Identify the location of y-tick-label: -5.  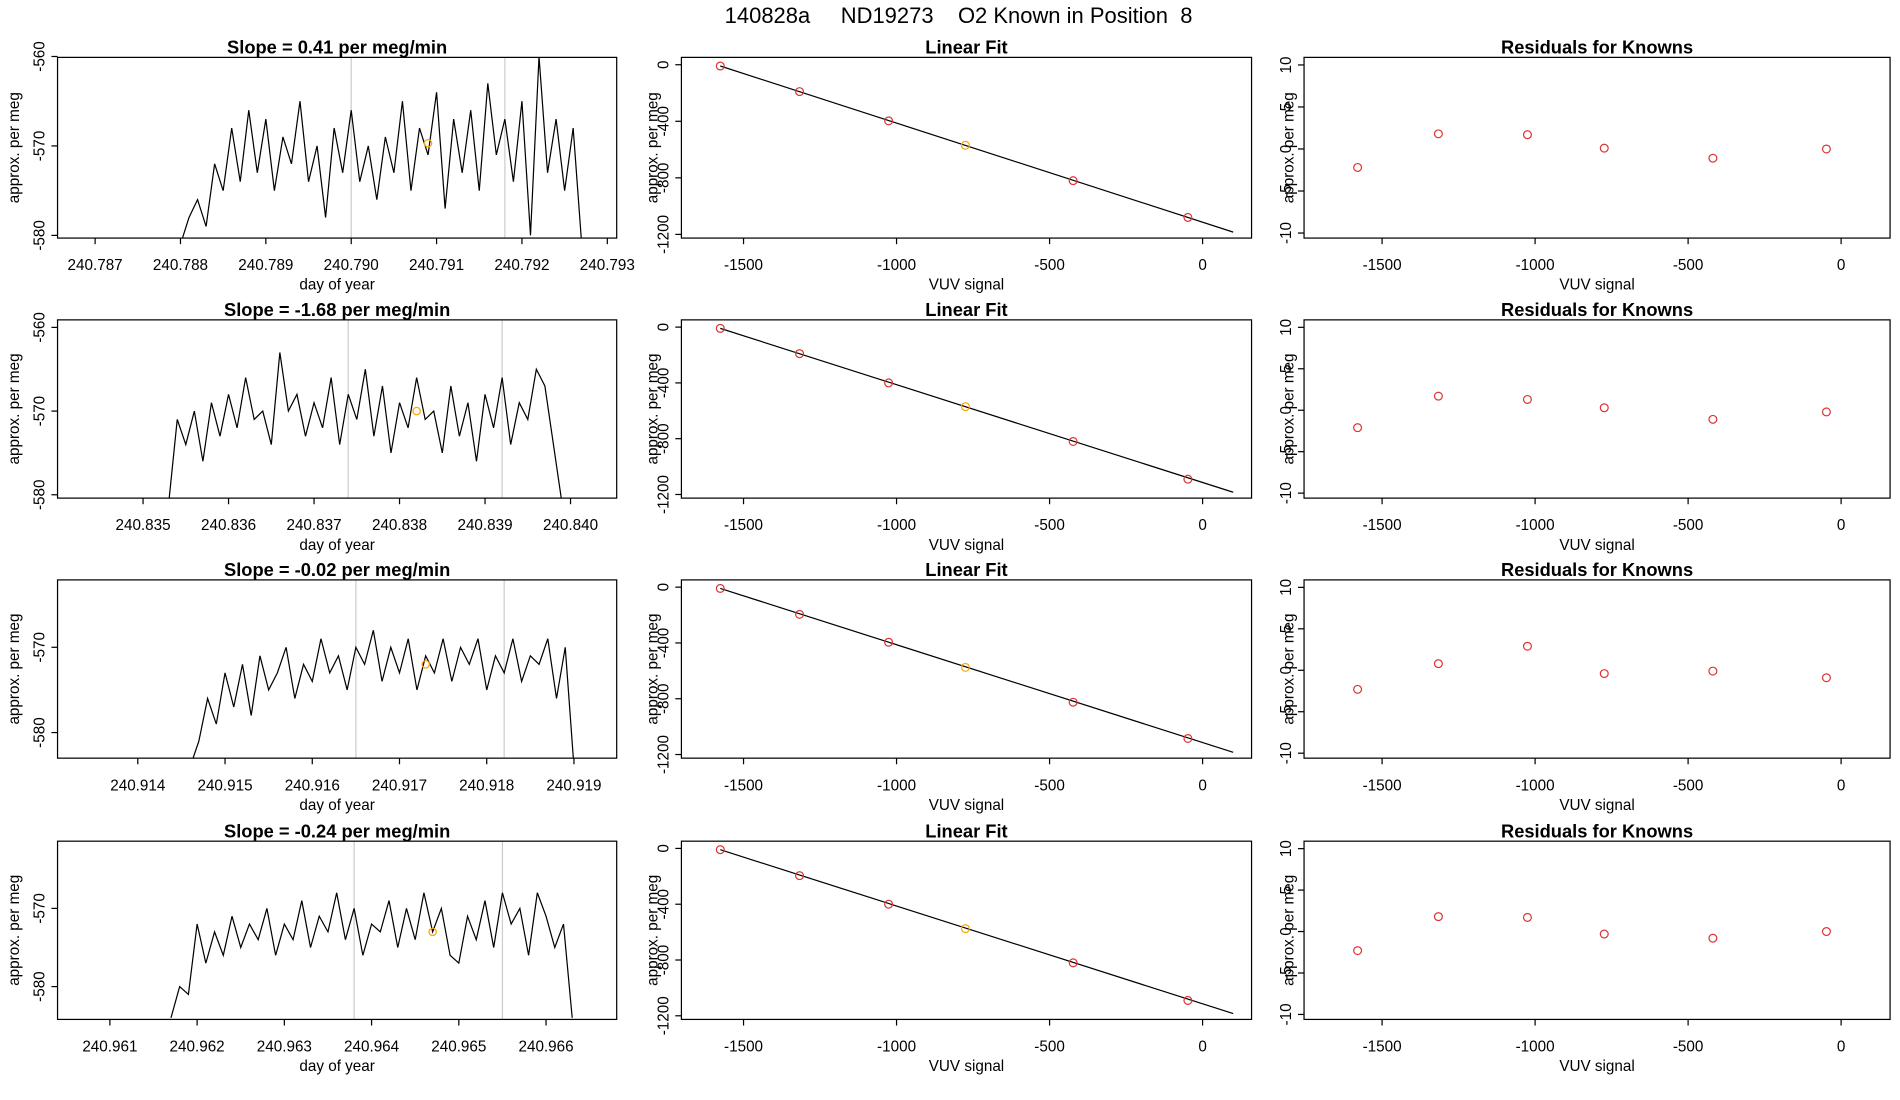
(1286, 973).